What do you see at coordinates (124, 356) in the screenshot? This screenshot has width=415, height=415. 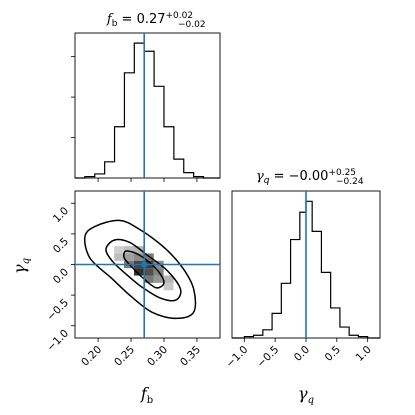 I see `xtick-label-f-b: 0.25` at bounding box center [124, 356].